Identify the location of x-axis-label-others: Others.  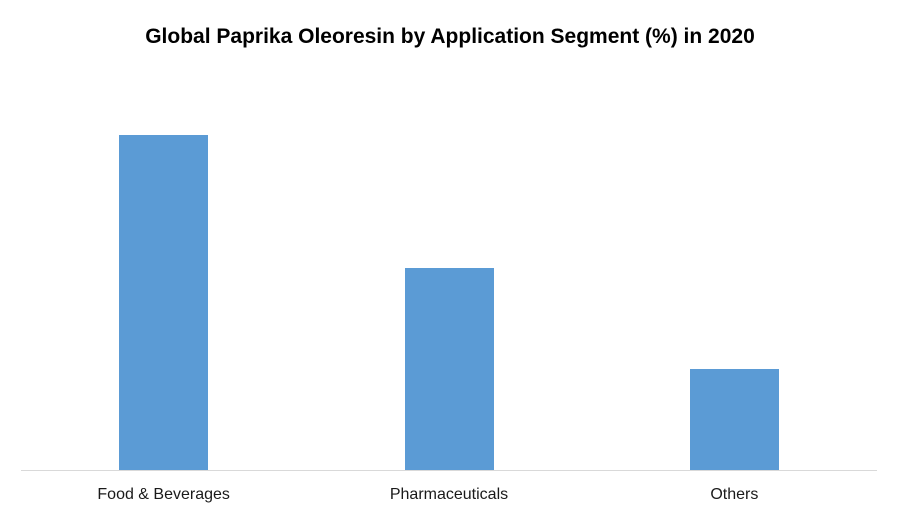
(734, 494).